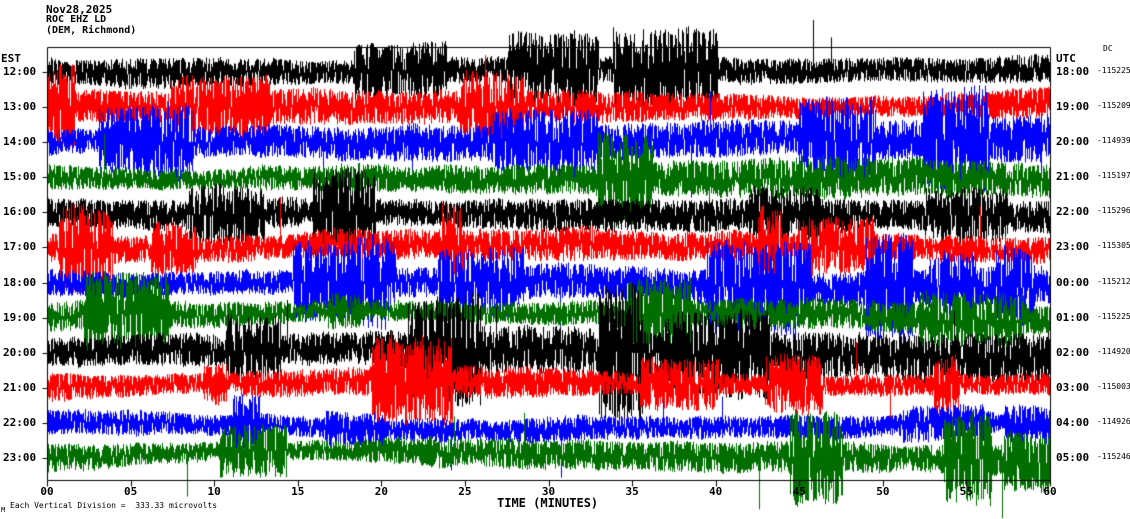 This screenshot has height=519, width=1130. I want to click on dc-value: -1149203, so click(1113, 351).